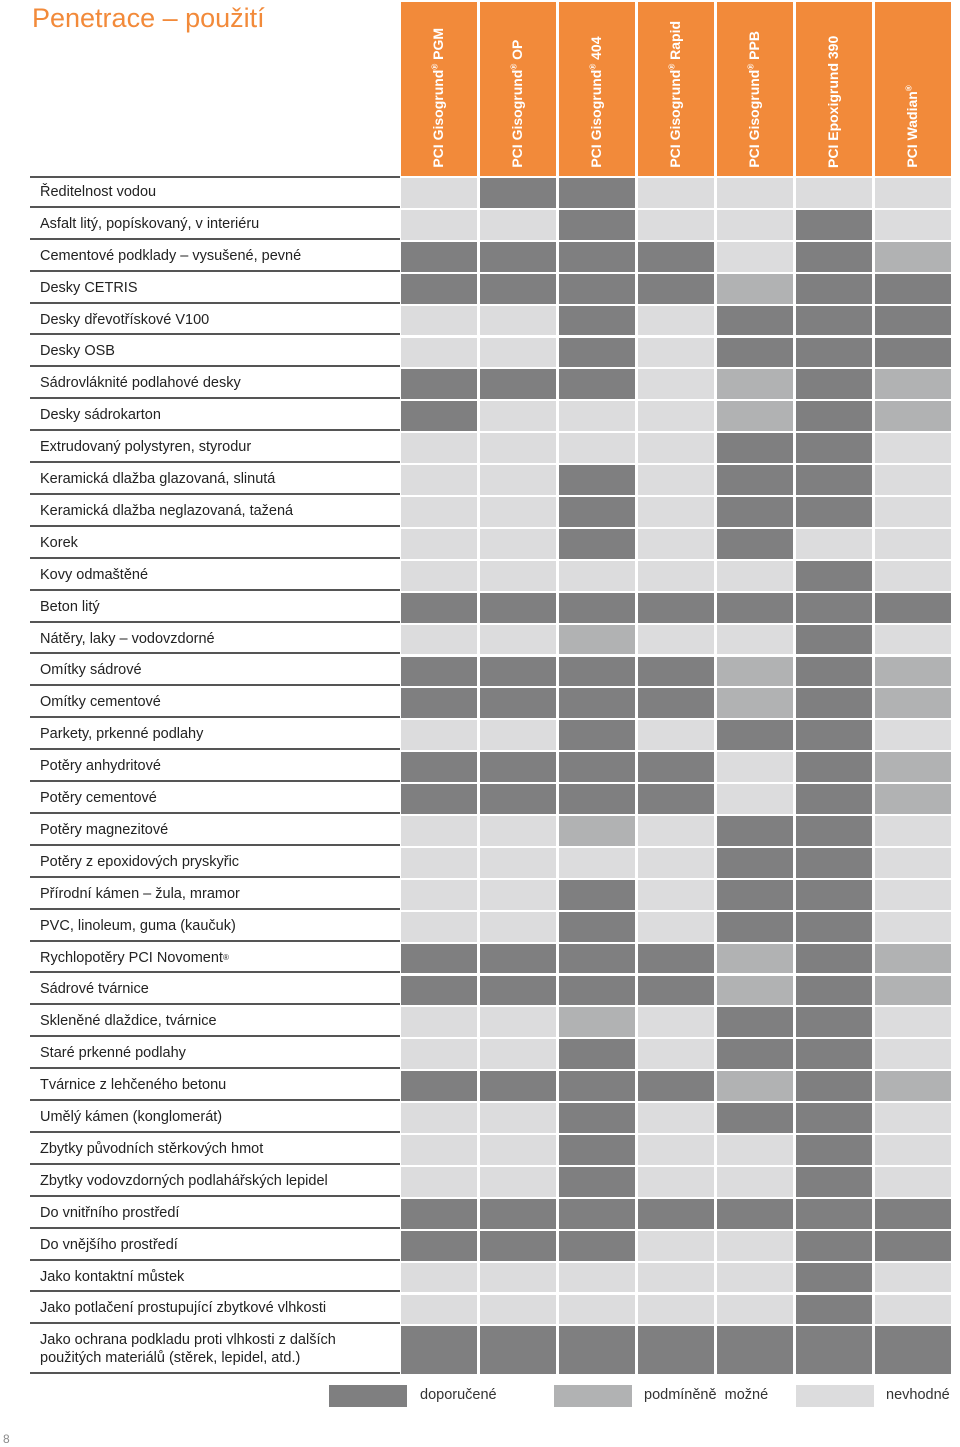 The image size is (960, 1447). What do you see at coordinates (215, 830) in the screenshot?
I see `row-label: Potěry magnezitové` at bounding box center [215, 830].